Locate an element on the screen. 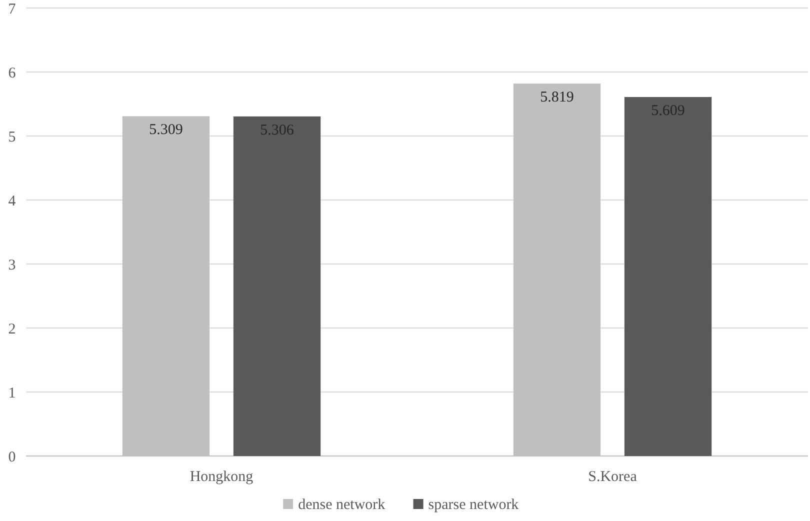 This screenshot has width=810, height=521. data-label: 5.309 is located at coordinates (166, 130).